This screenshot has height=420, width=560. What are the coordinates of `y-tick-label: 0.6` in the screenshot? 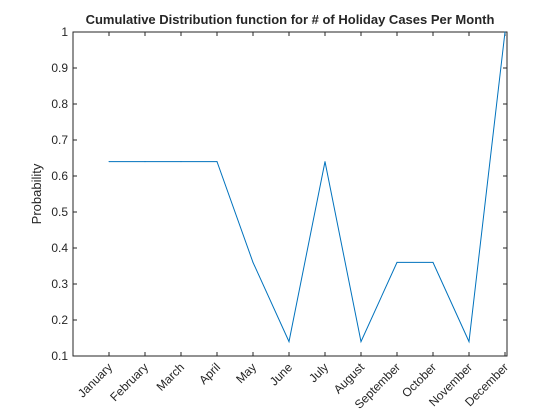 It's located at (59, 176).